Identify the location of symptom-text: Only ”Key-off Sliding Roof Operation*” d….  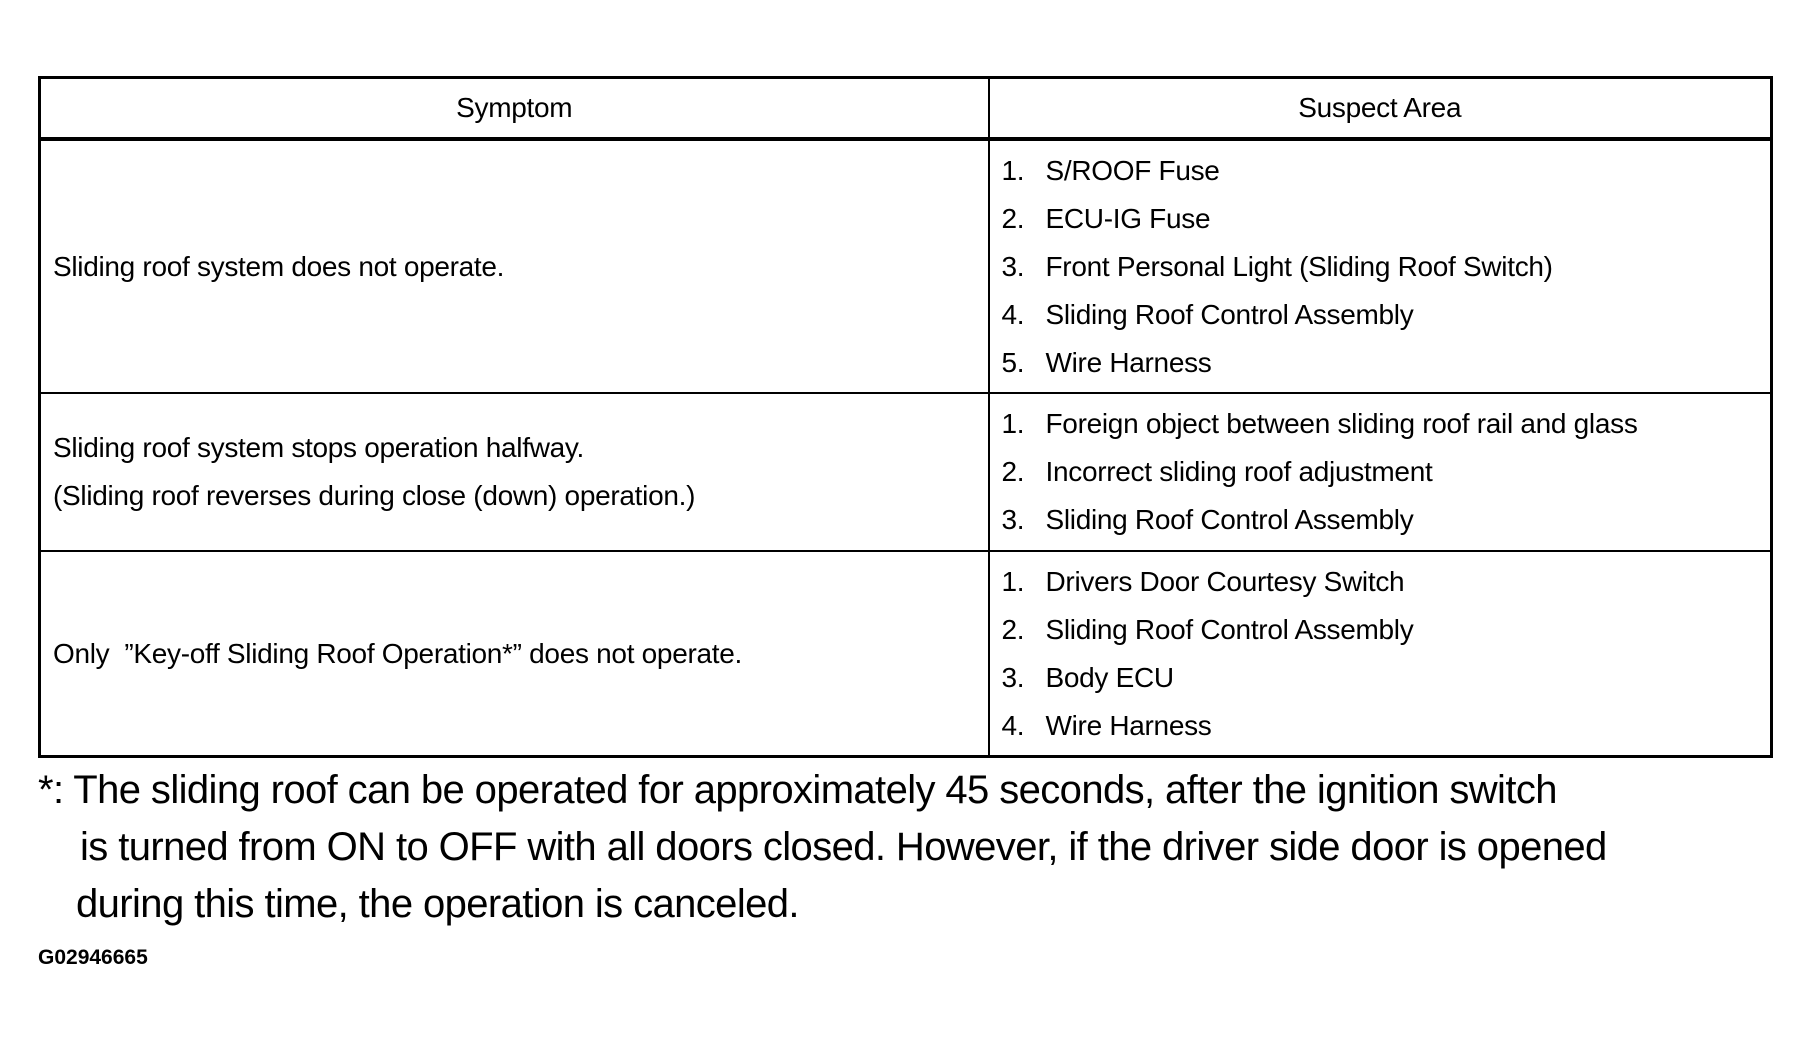
(397, 653).